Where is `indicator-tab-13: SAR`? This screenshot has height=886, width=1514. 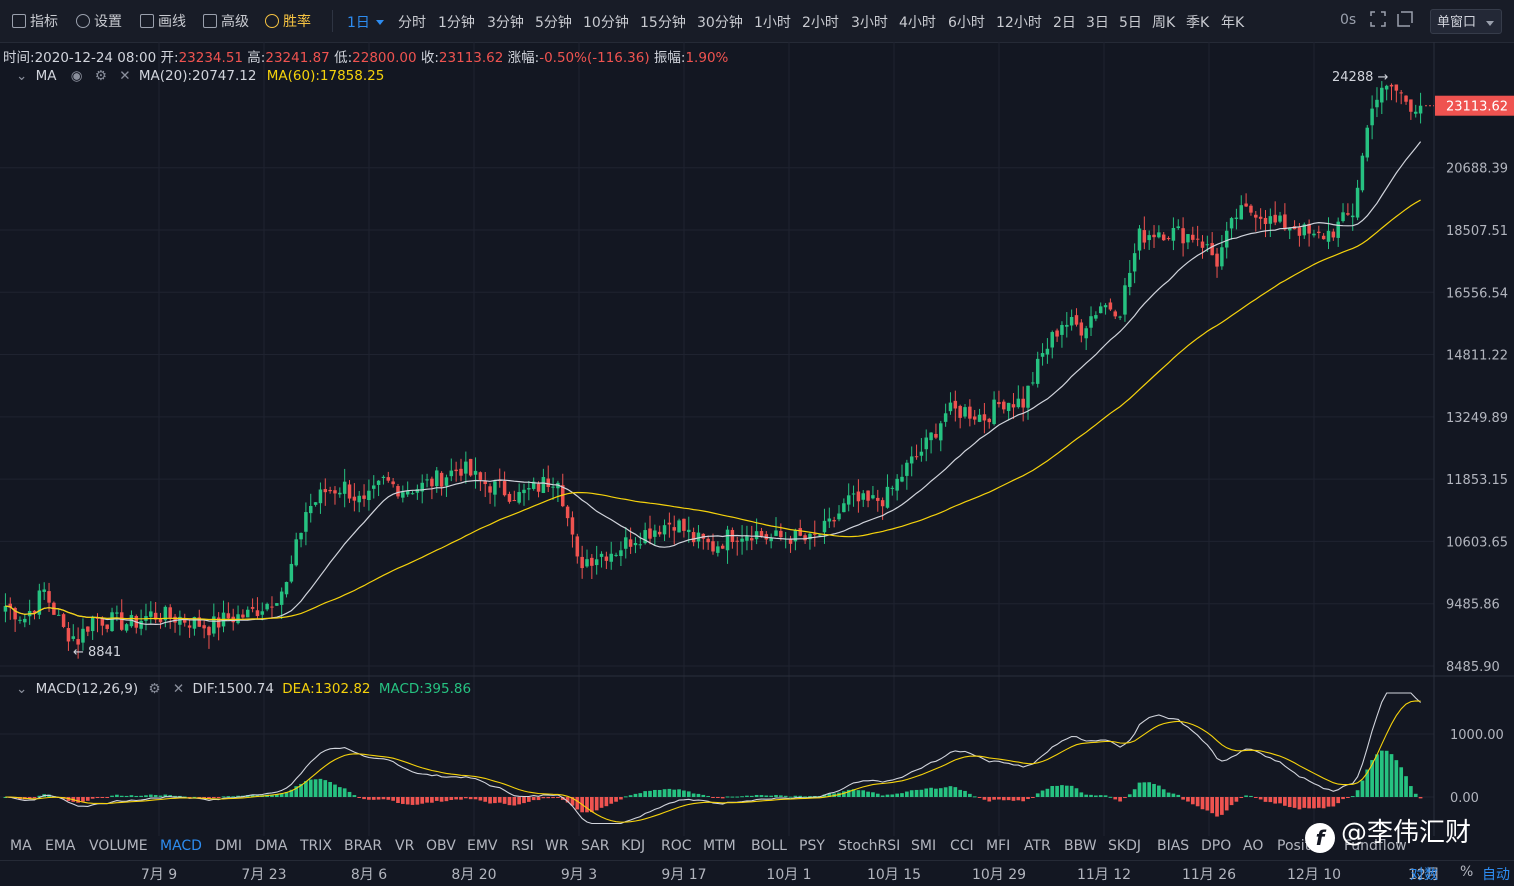 indicator-tab-13: SAR is located at coordinates (595, 846).